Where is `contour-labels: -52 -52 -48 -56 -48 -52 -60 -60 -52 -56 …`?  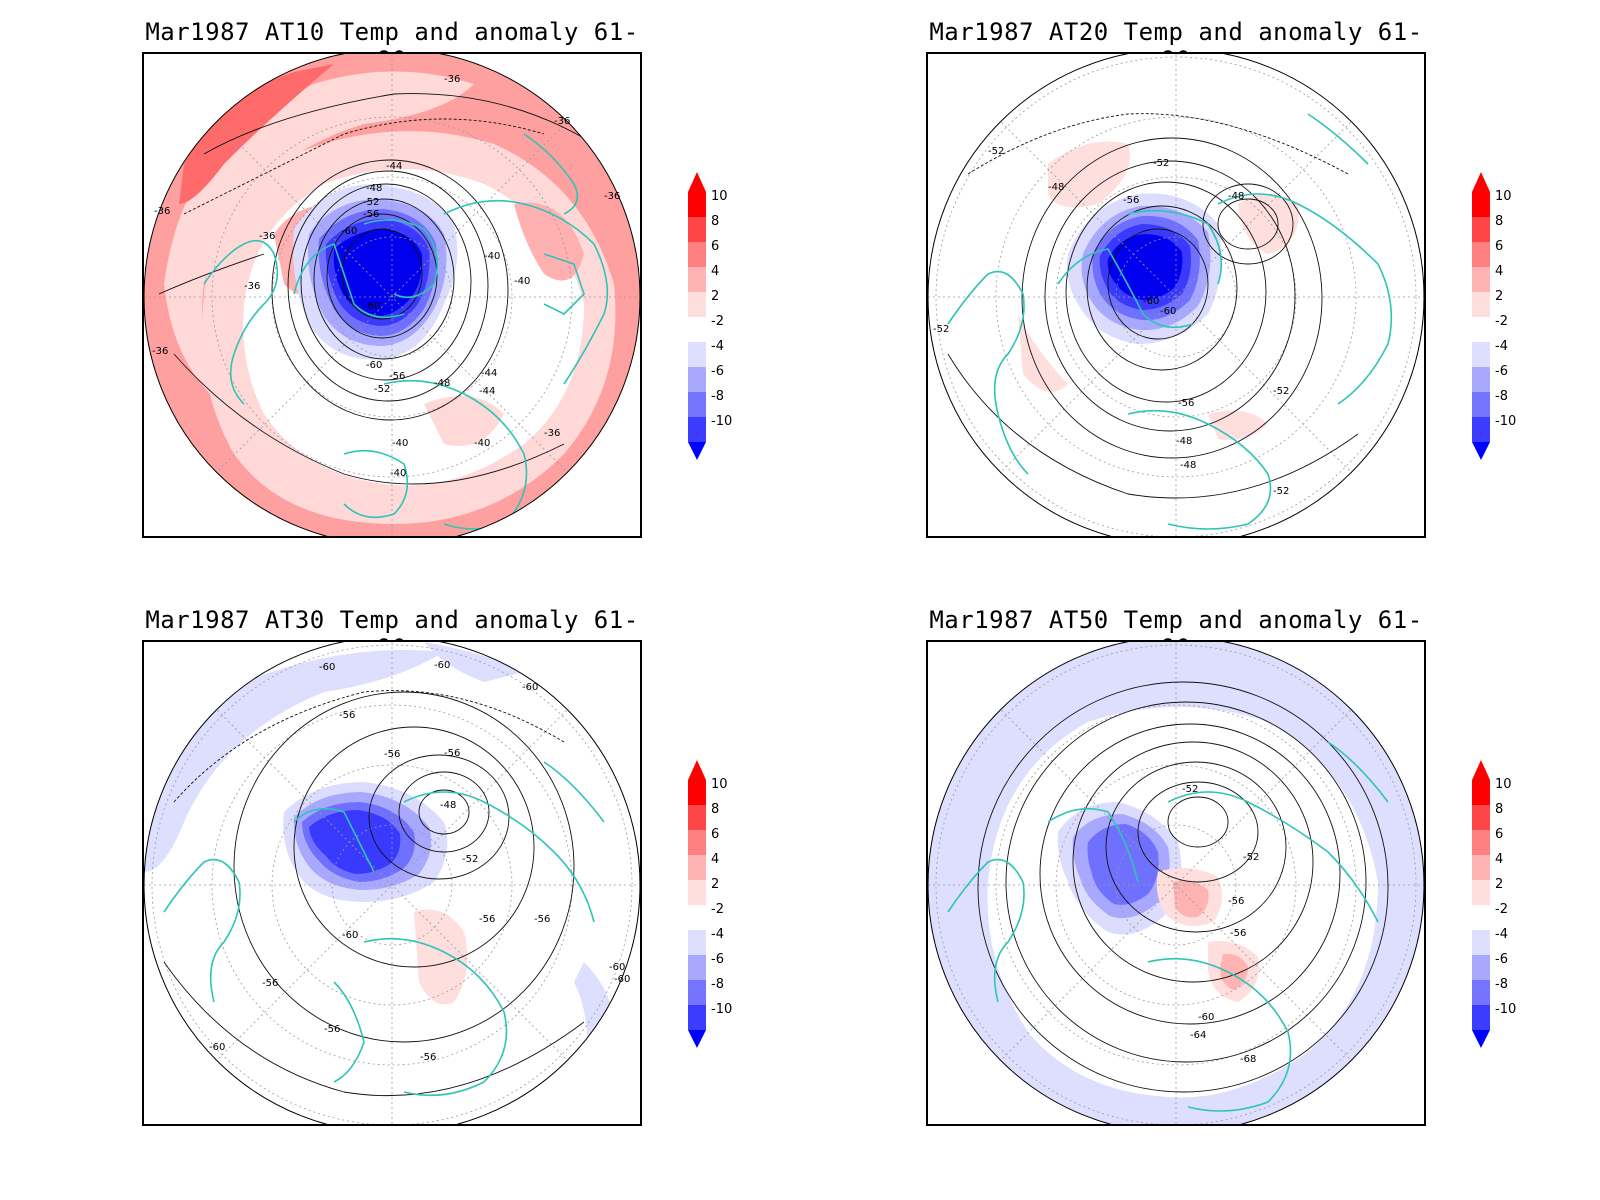 contour-labels: -52 -52 -48 -56 -48 -52 -60 -60 -52 -56 … is located at coordinates (1111, 321).